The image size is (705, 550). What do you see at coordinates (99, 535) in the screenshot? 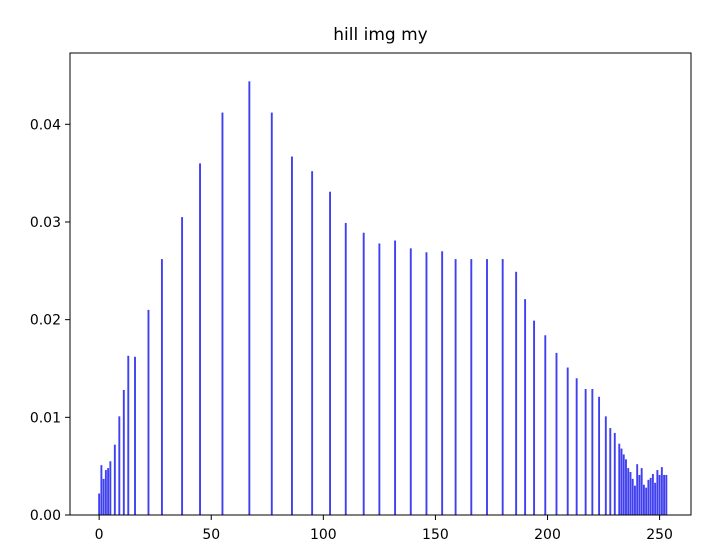
I see `x-tick-label: 0` at bounding box center [99, 535].